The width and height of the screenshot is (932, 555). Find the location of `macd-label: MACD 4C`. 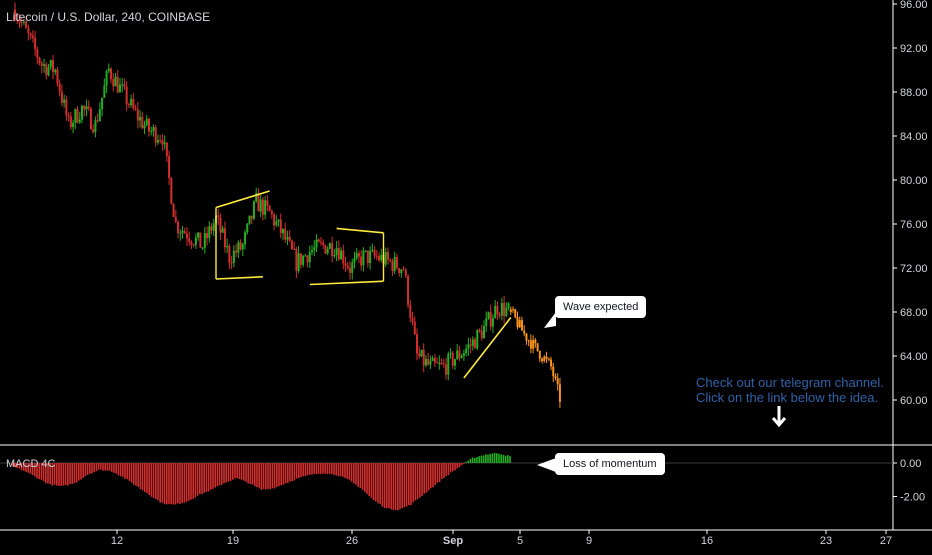

macd-label: MACD 4C is located at coordinates (31, 464).